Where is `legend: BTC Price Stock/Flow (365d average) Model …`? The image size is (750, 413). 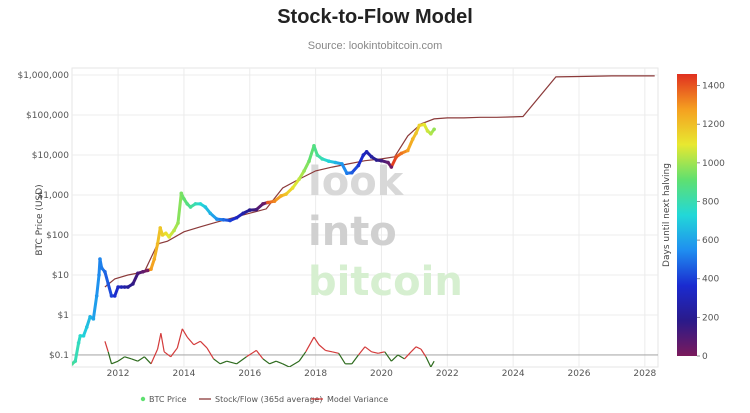 legend: BTC Price Stock/Flow (365d average) Model … is located at coordinates (264, 399).